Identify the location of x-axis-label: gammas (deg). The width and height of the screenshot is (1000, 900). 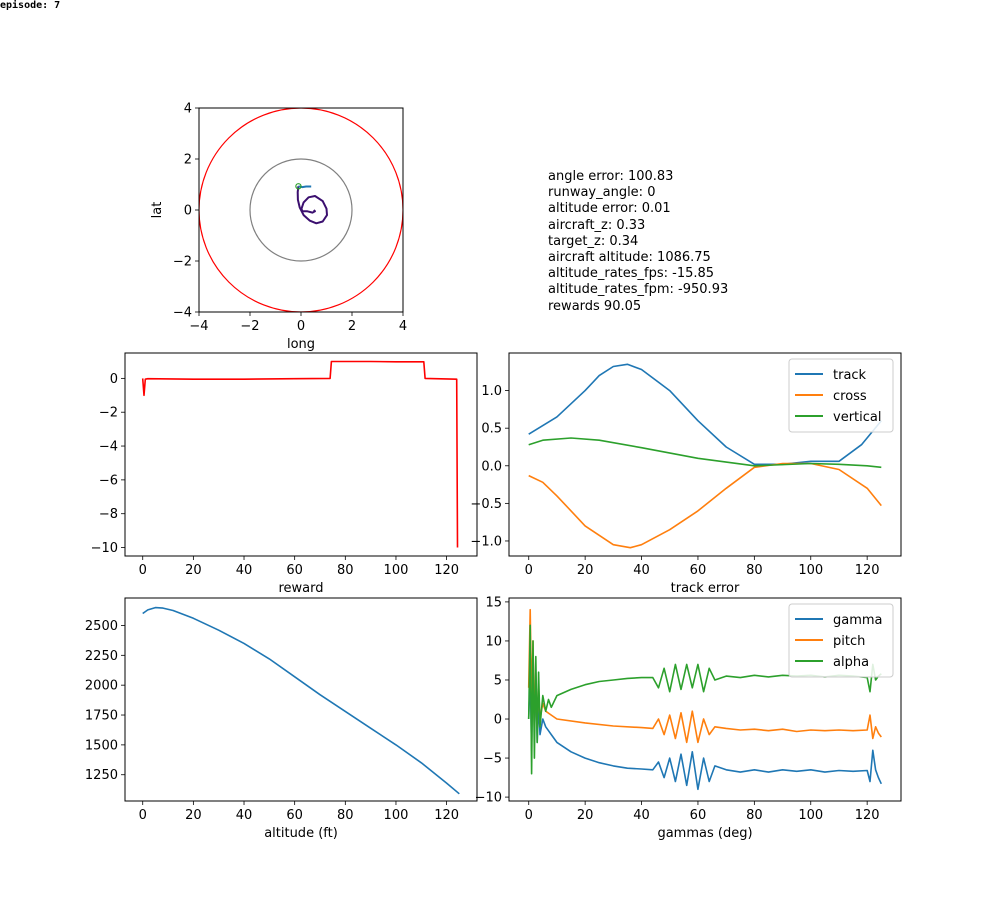
(704, 833).